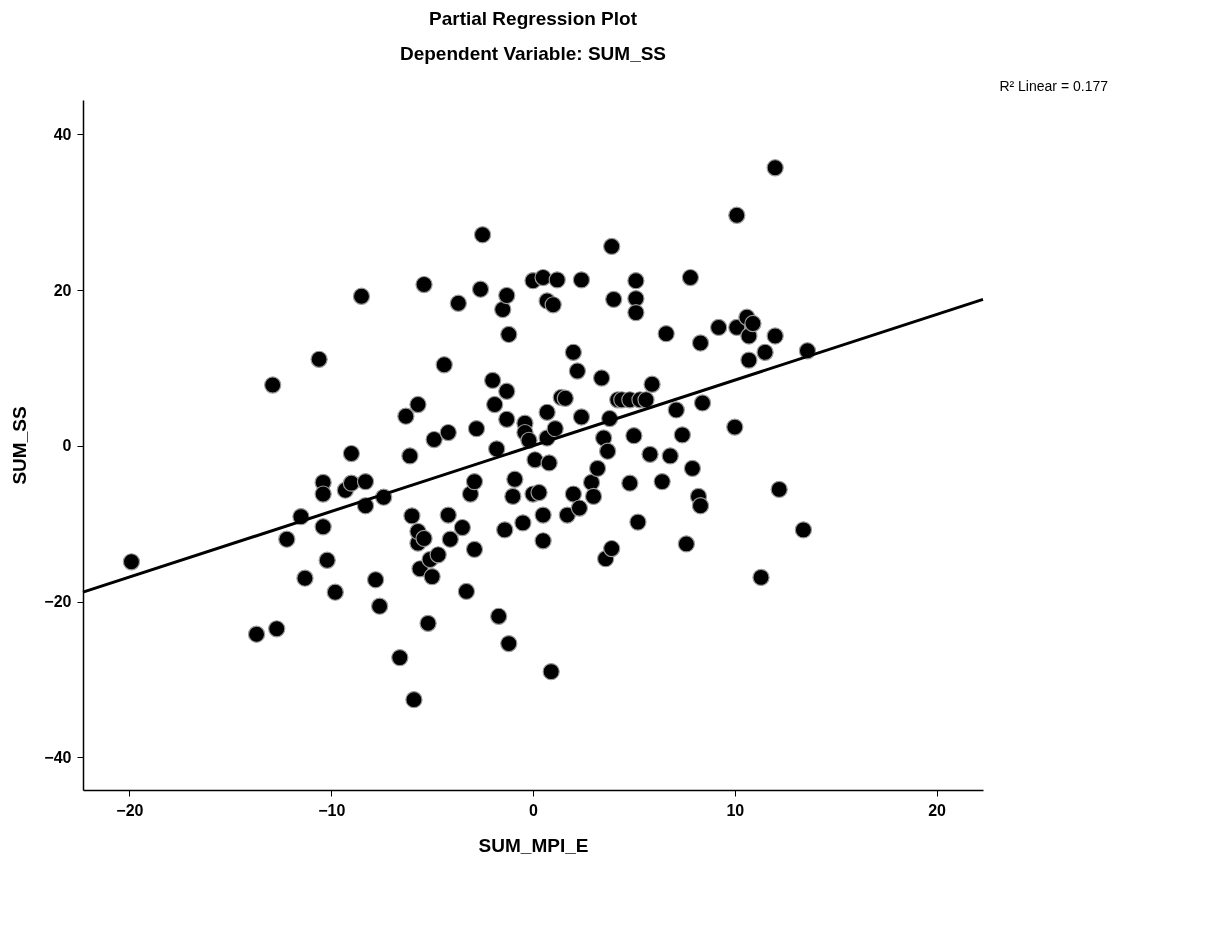 The width and height of the screenshot is (1218, 949). I want to click on x-tick-label: −10, so click(332, 810).